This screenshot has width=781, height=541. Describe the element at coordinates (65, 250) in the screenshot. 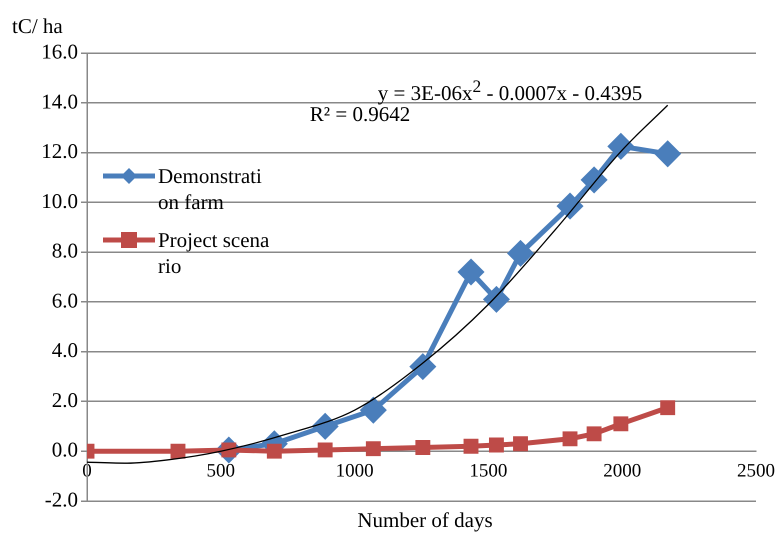

I see `y-tick-label: 8.0` at that location.